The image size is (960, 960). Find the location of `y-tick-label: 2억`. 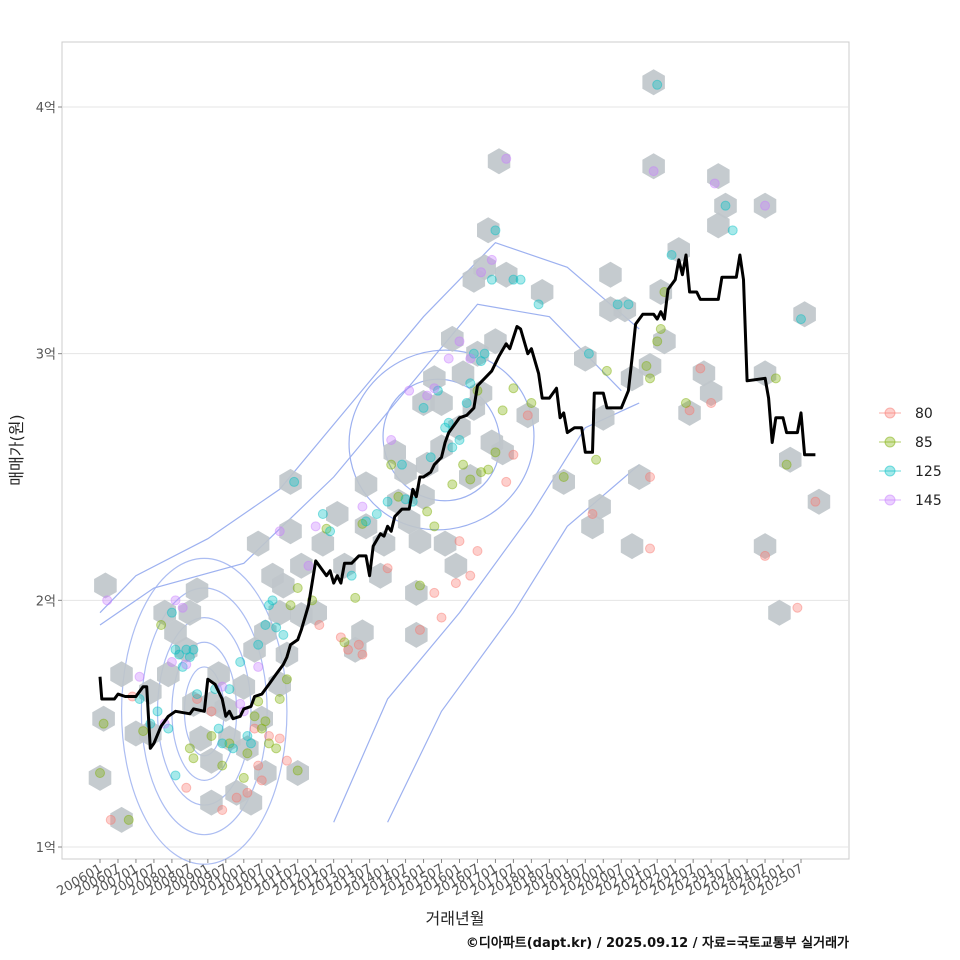

y-tick-label: 2억 is located at coordinates (46, 601).